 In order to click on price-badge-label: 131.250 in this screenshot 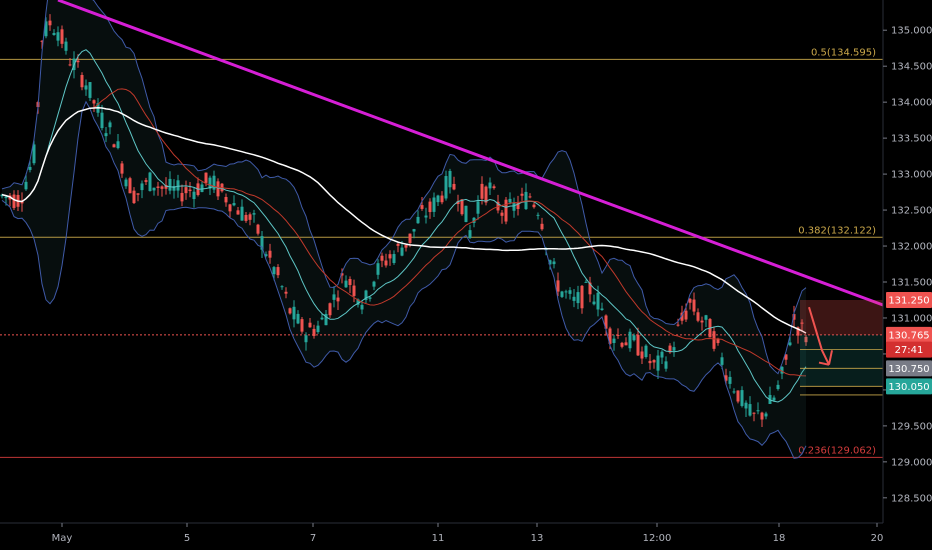, I will do `click(908, 300)`.